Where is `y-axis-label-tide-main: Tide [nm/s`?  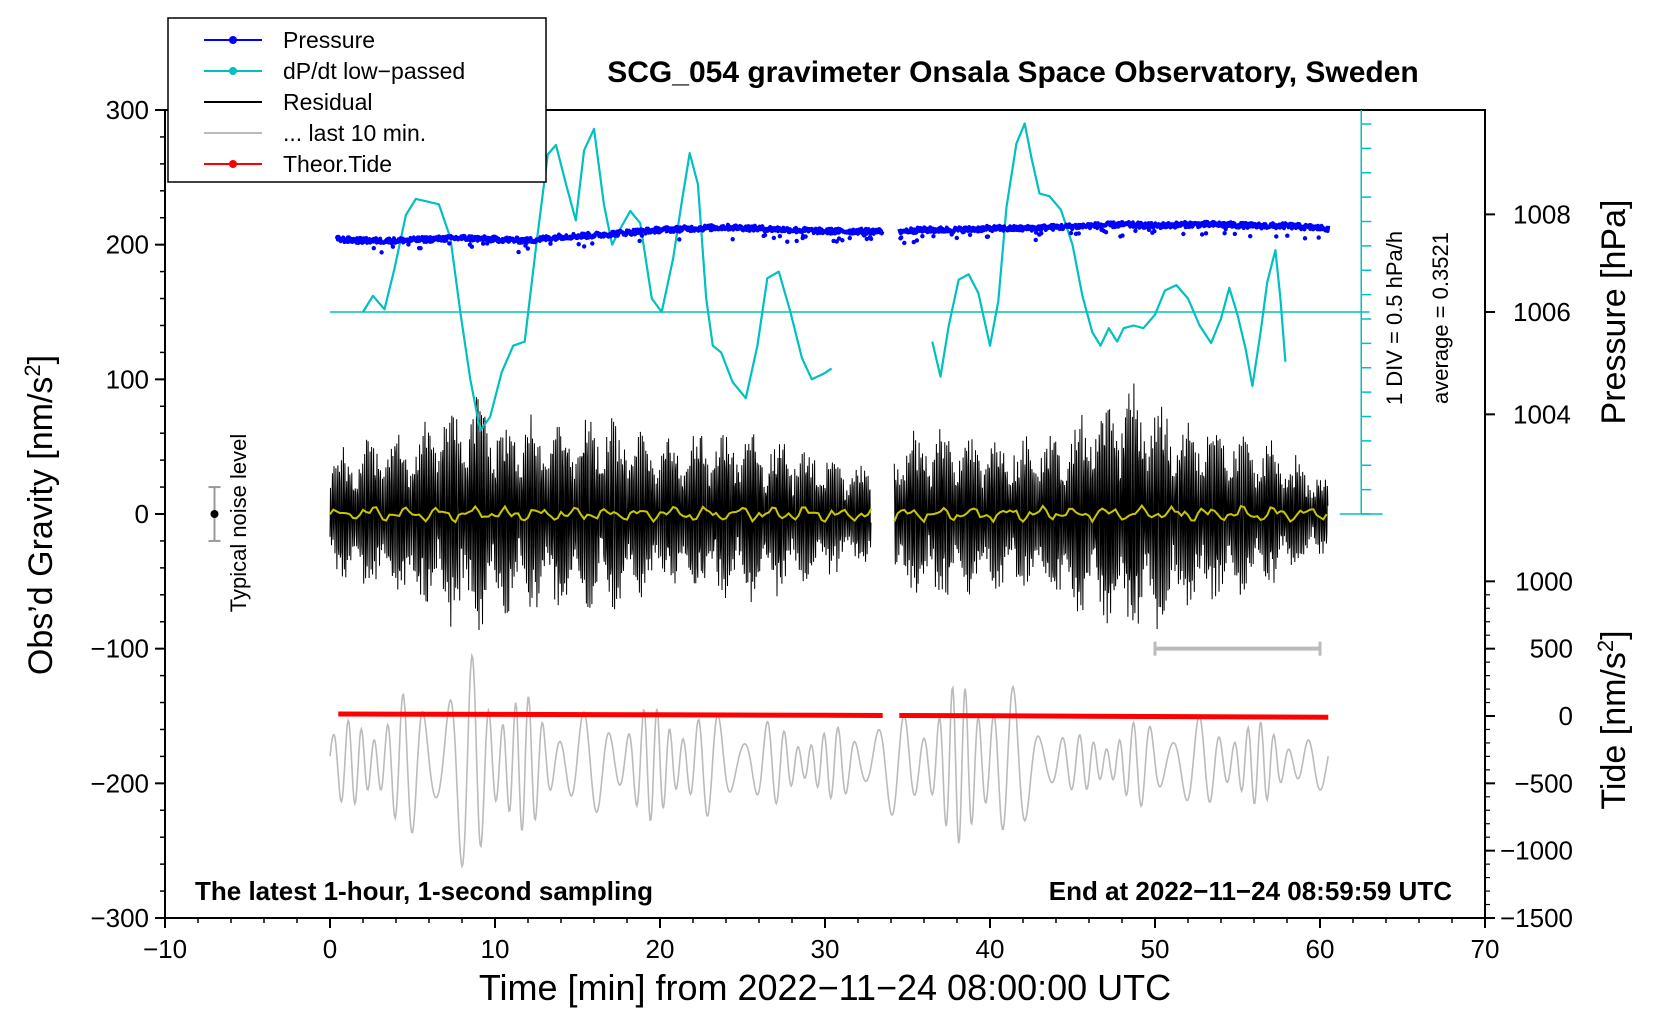
y-axis-label-tide-main: Tide [nm/s is located at coordinates (1614, 730).